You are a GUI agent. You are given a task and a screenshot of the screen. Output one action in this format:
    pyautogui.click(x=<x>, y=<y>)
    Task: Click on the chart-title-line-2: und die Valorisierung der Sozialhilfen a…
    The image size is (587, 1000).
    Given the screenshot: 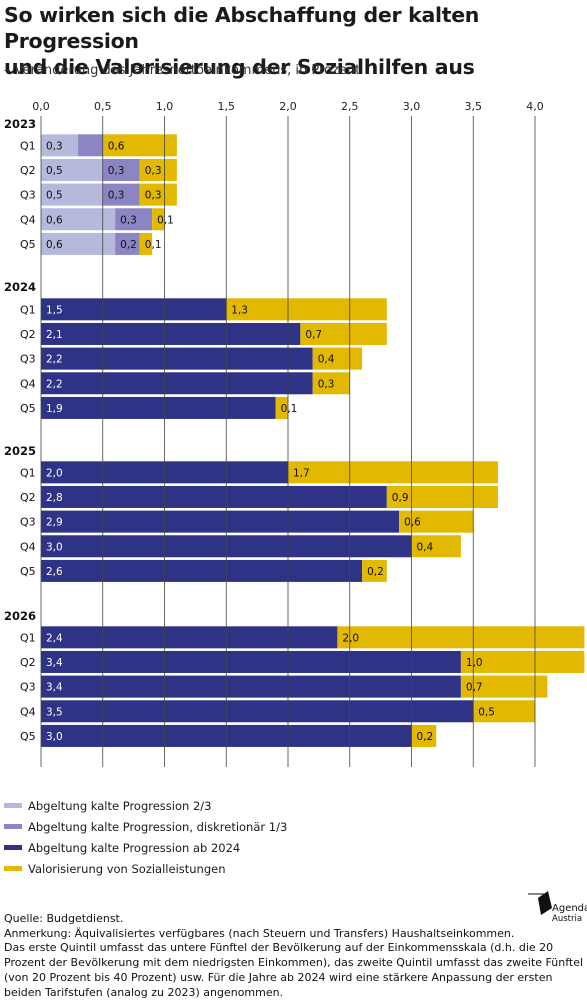 What is the action you would take?
    pyautogui.click(x=239, y=67)
    